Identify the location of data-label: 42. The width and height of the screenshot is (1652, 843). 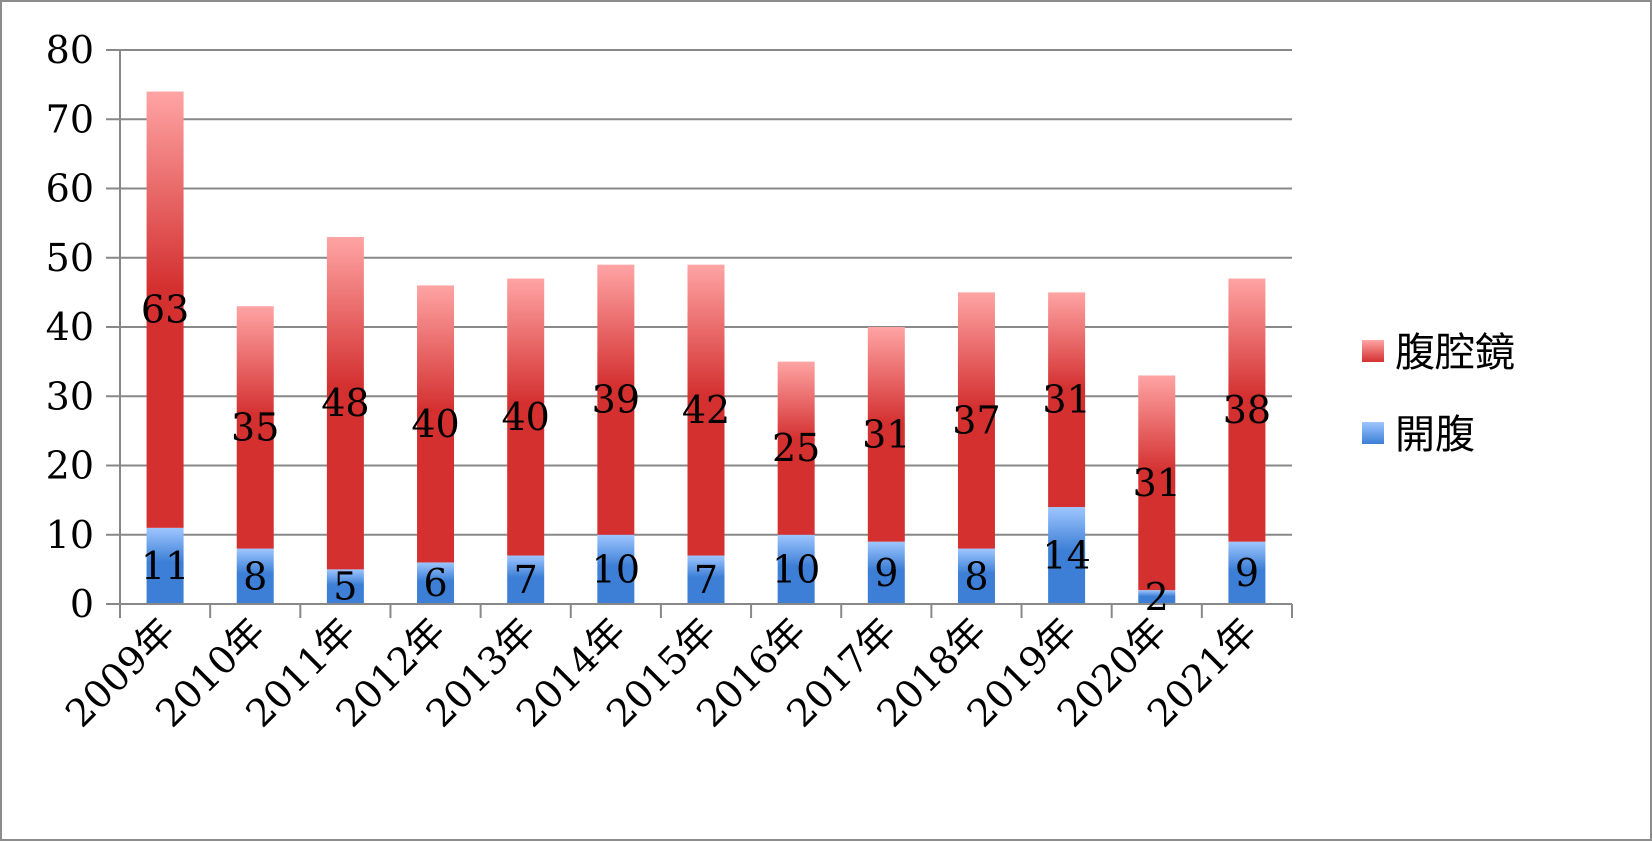
(706, 410).